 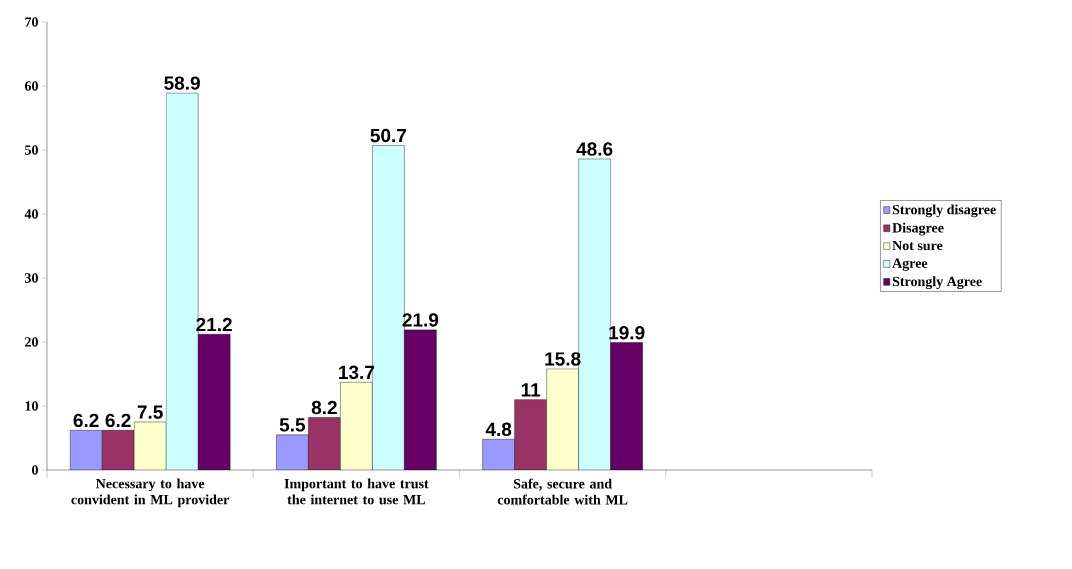 I want to click on legend-label: Strongly Agree, so click(x=937, y=283).